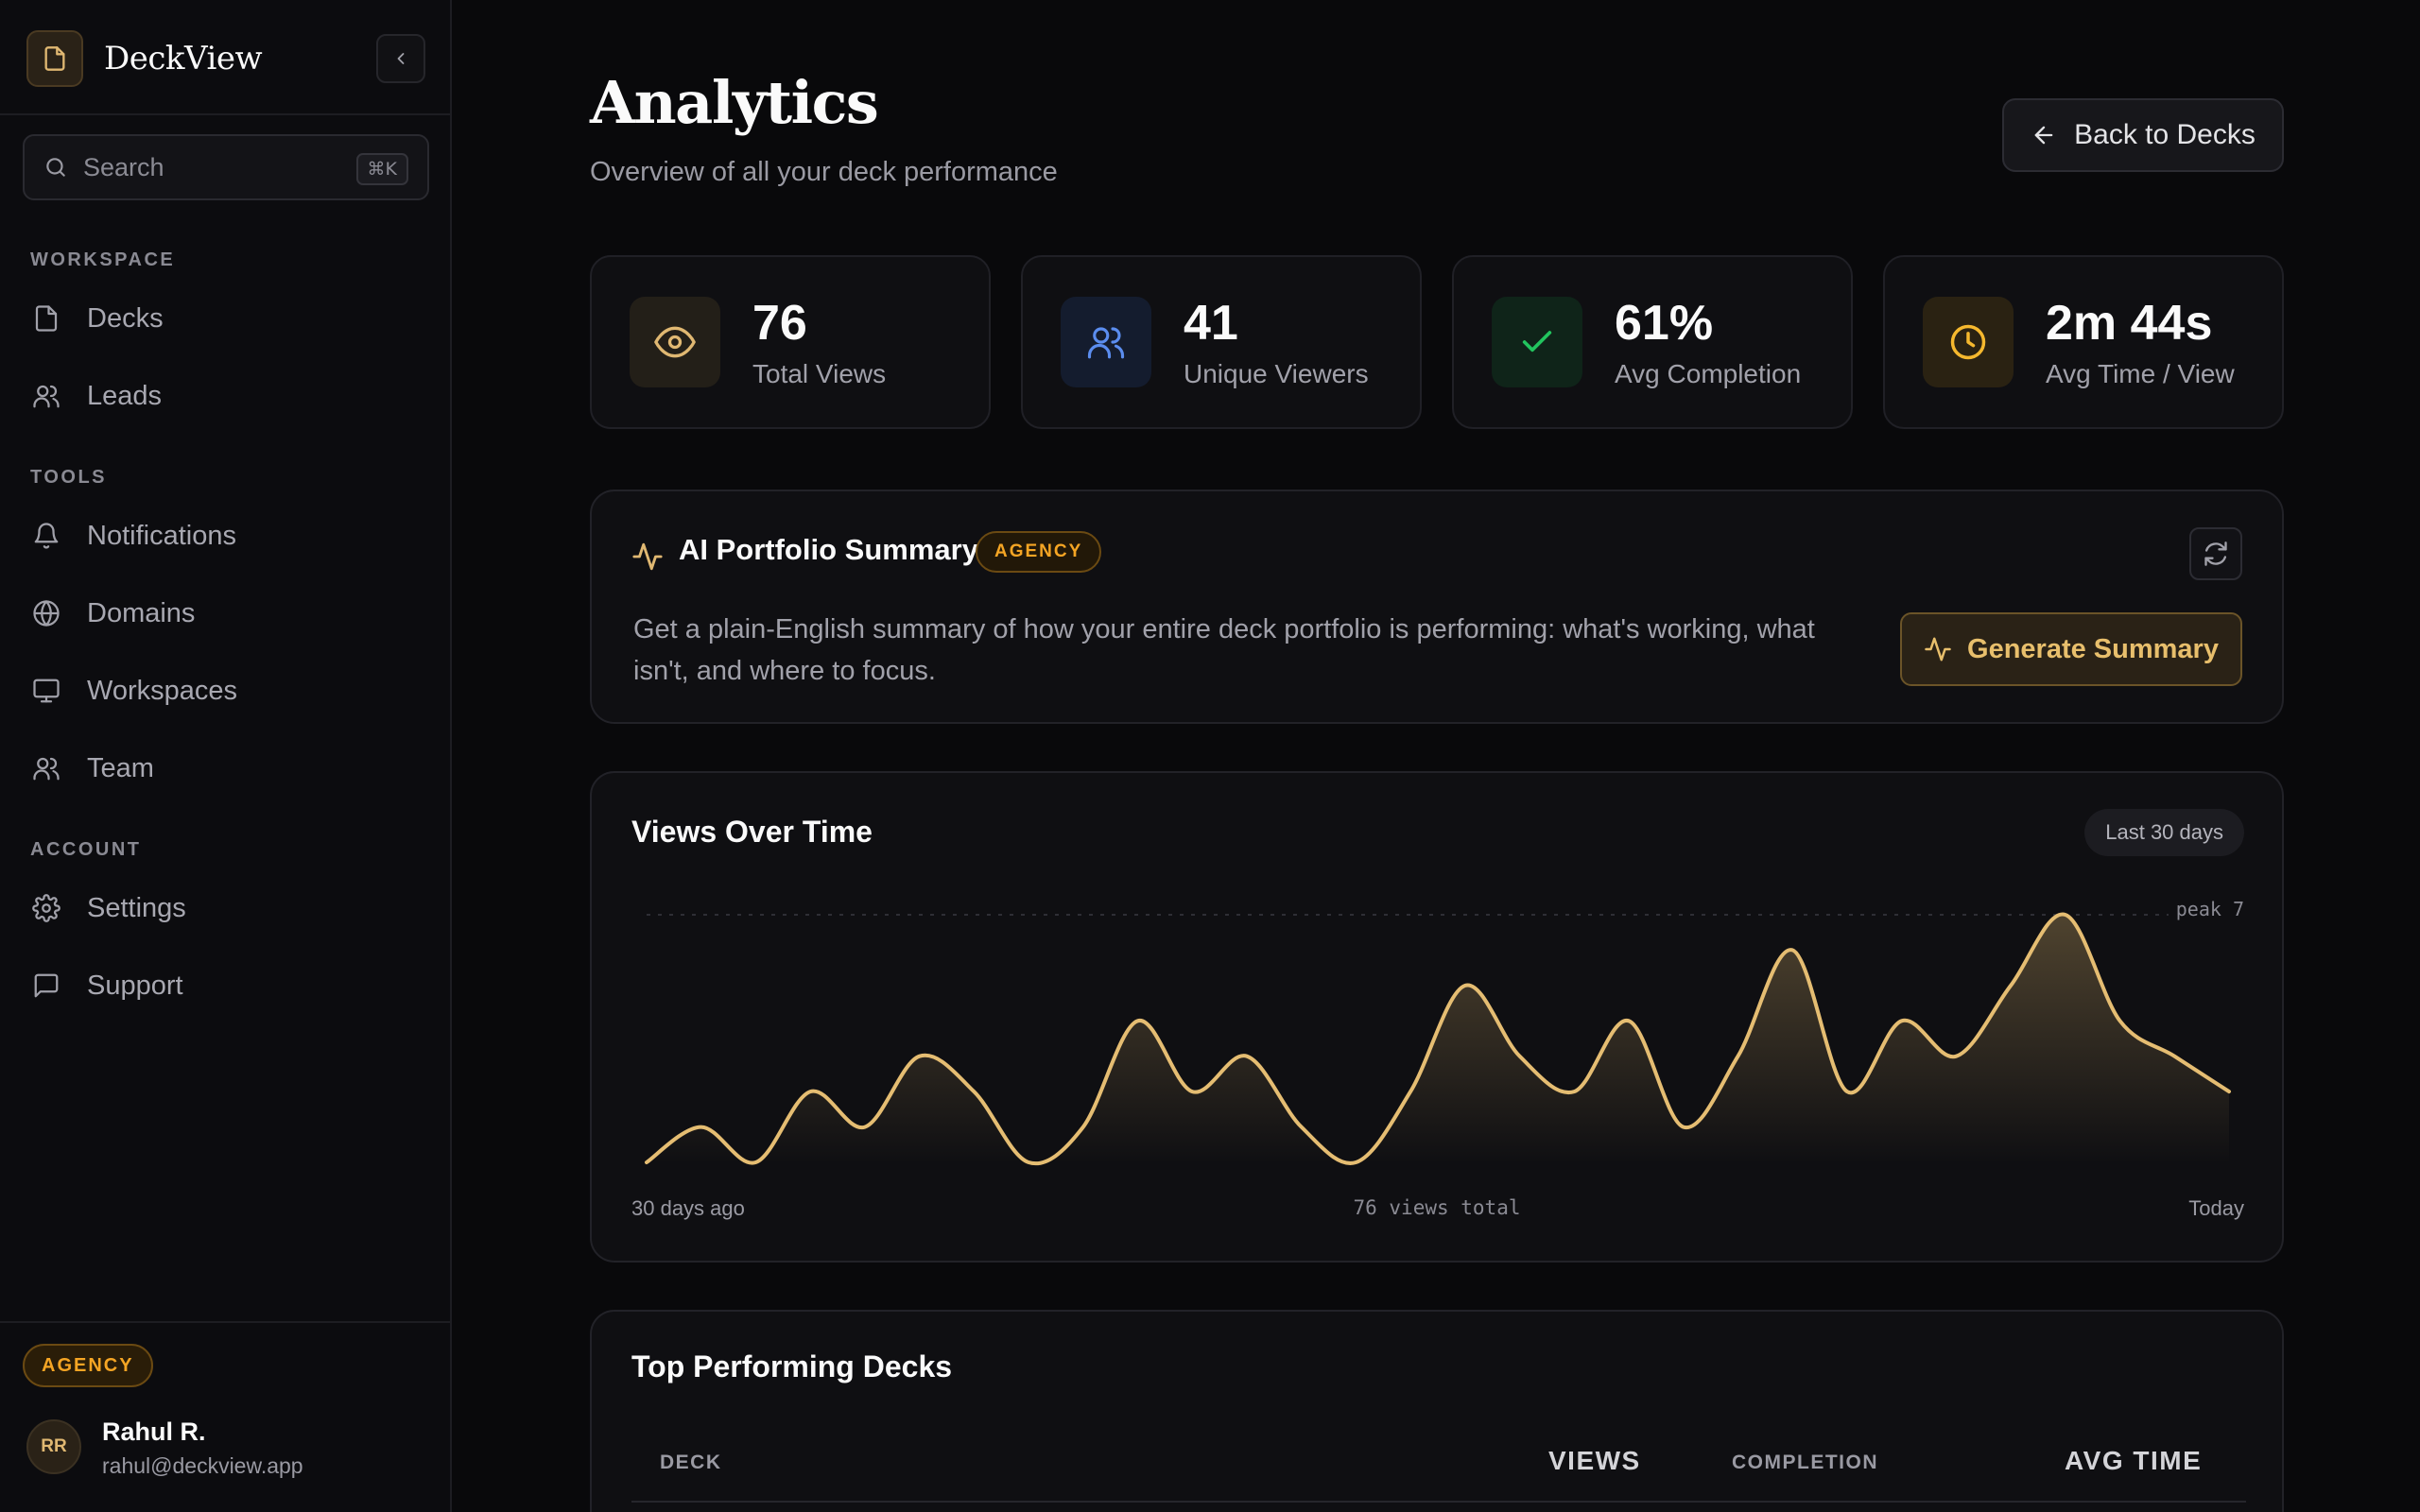 The height and width of the screenshot is (1512, 2420). I want to click on top-decks-title: Top Performing Decks, so click(792, 1366).